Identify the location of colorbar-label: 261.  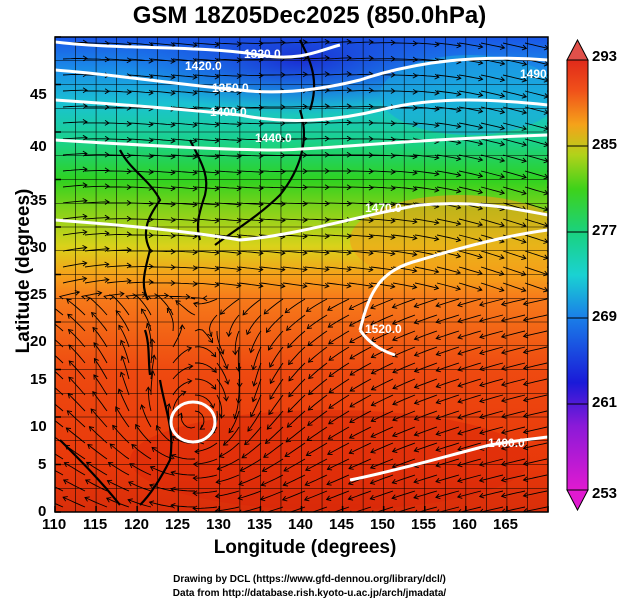
(605, 402).